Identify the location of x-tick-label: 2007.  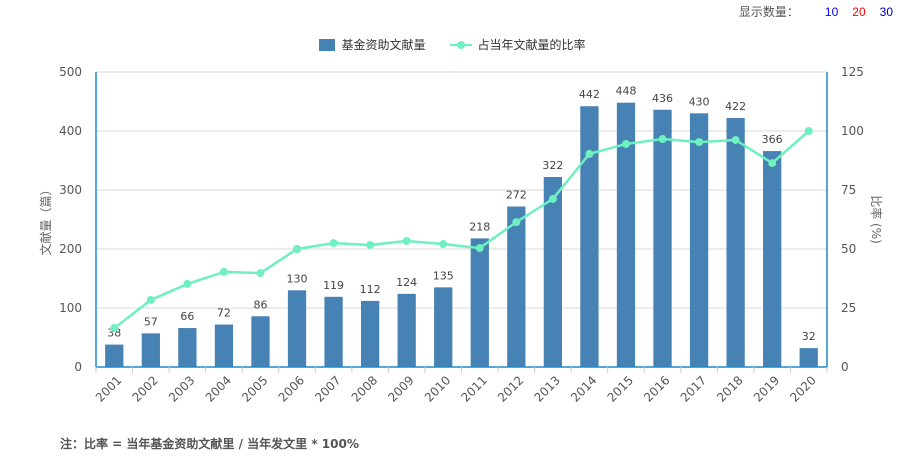
(327, 388).